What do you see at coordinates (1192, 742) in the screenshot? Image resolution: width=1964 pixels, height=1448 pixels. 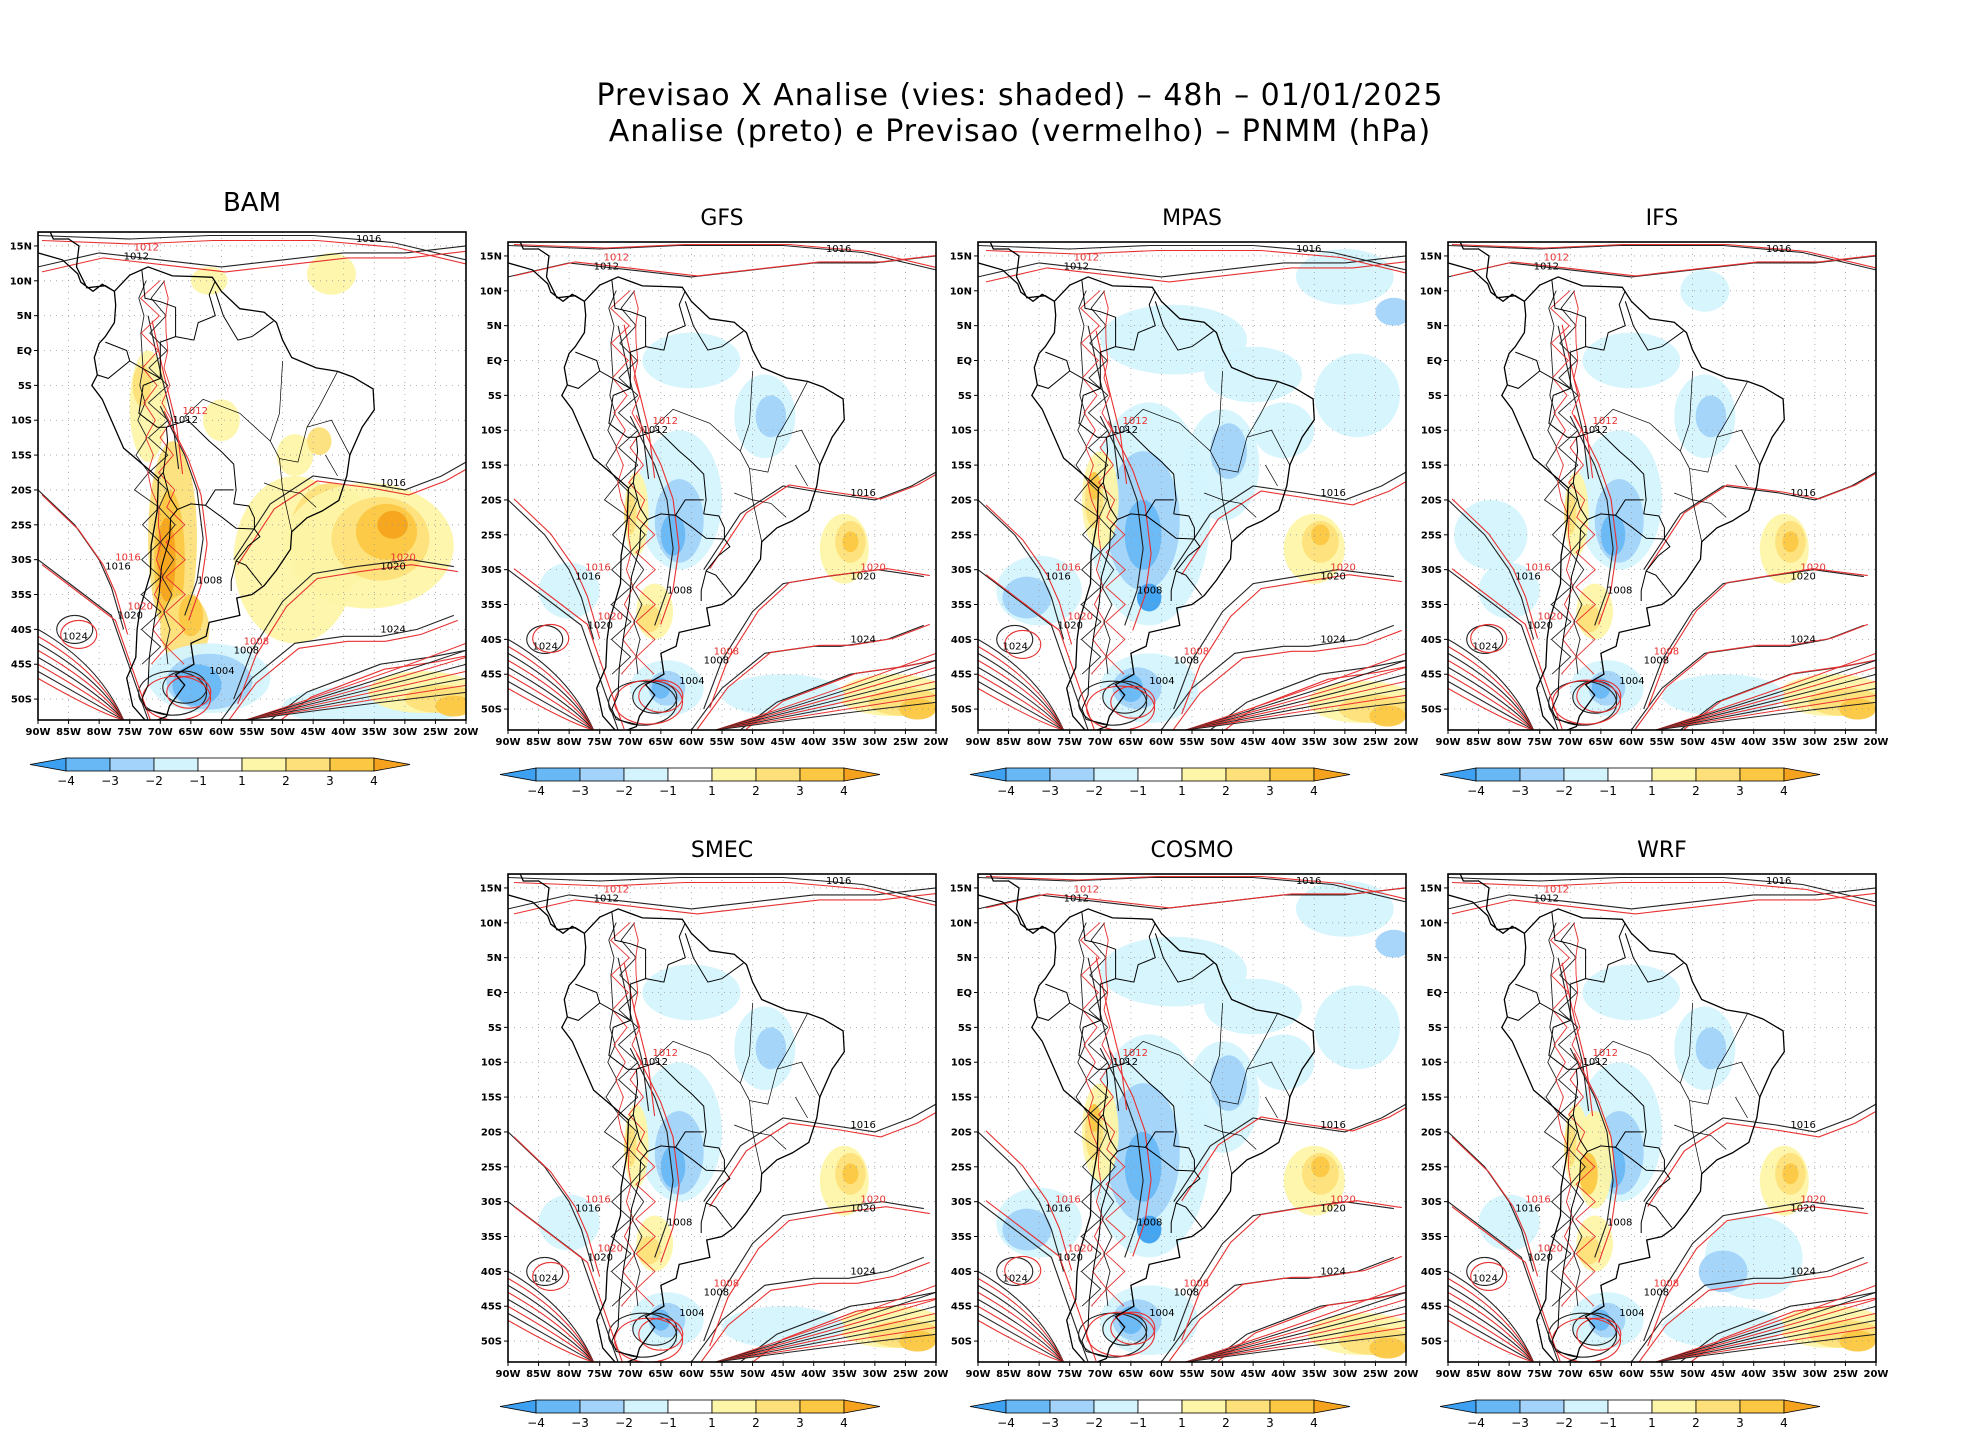 I see `lon-label: 55W` at bounding box center [1192, 742].